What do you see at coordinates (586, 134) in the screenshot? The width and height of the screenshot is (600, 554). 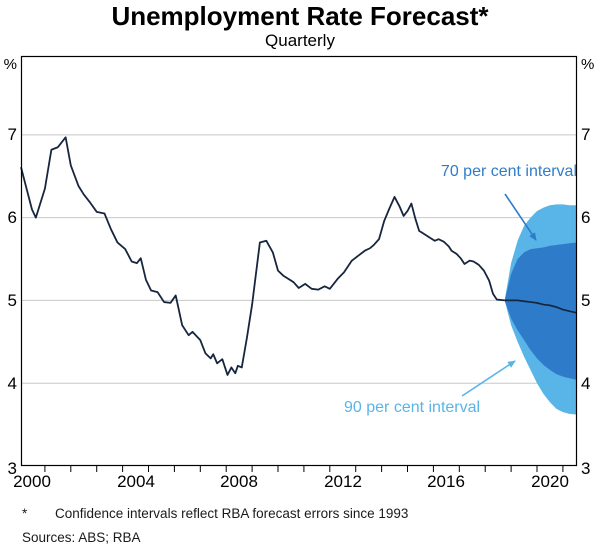 I see `y-axis-label-right-7: 7` at bounding box center [586, 134].